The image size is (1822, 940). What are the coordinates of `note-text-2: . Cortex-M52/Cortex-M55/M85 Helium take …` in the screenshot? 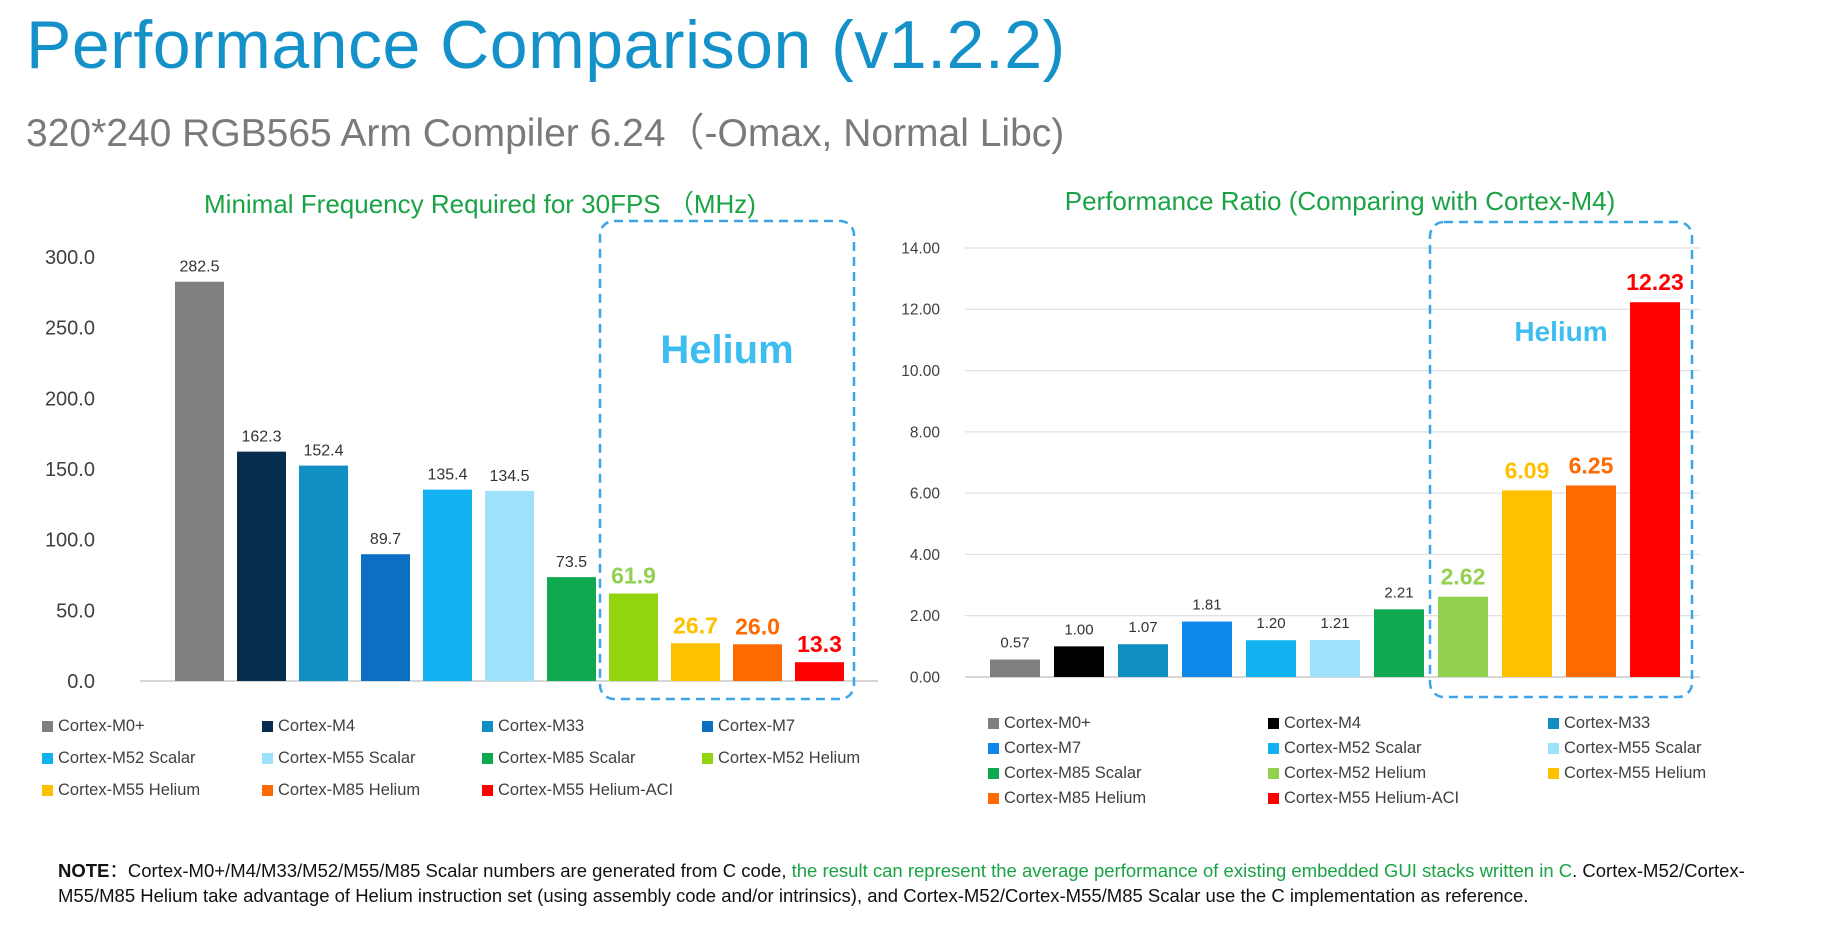 It's located at (901, 883).